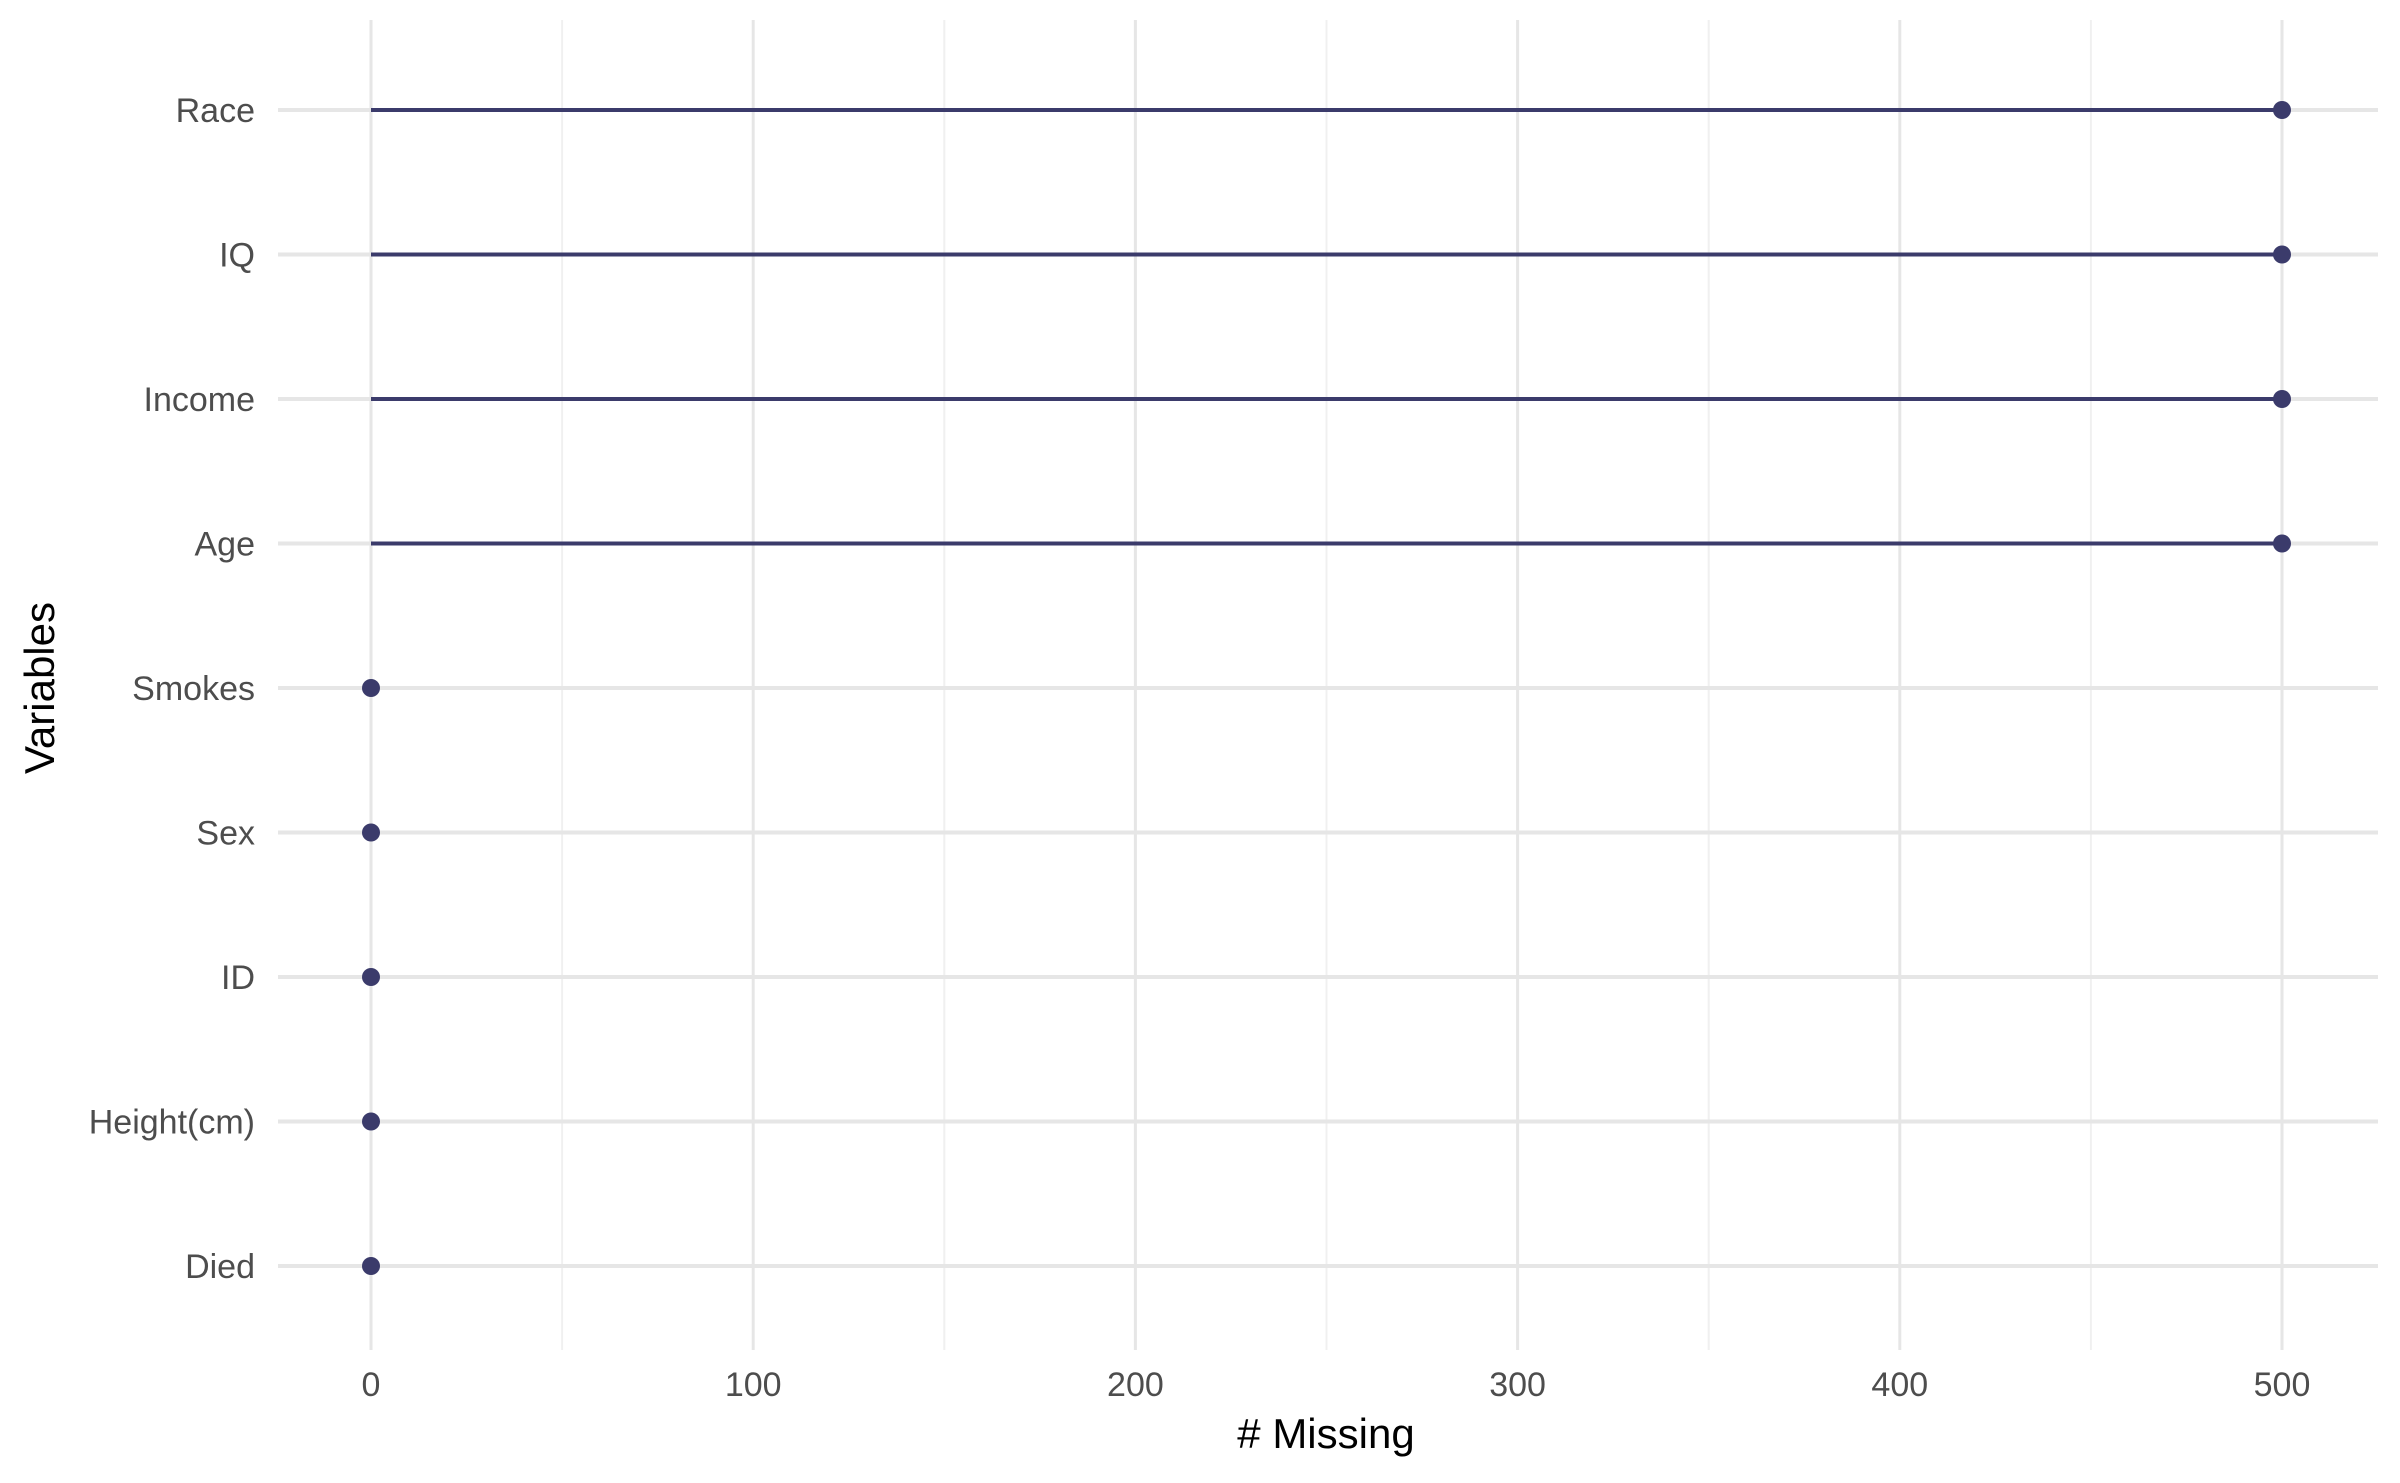  Describe the element at coordinates (225, 834) in the screenshot. I see `y-tick-label: Sex` at that location.